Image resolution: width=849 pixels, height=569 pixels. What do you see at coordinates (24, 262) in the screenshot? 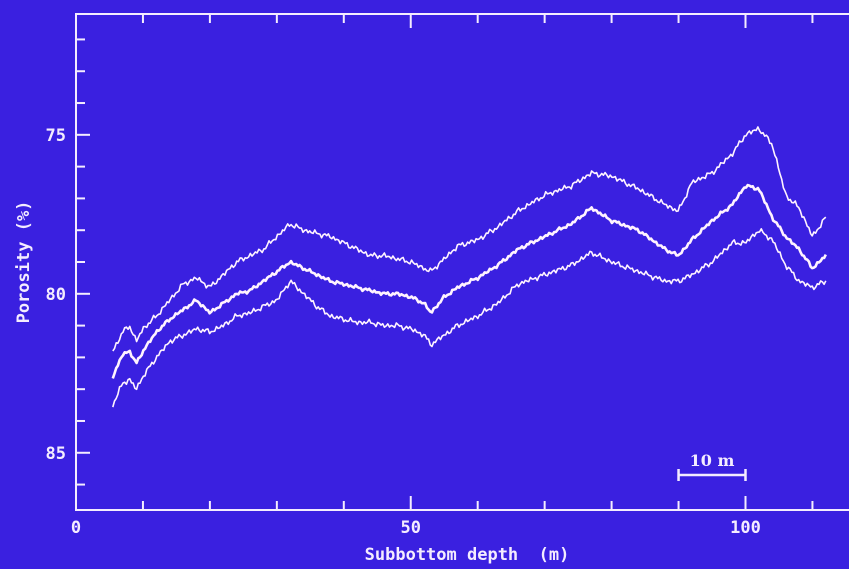
I see `y-axis-title: Porosity (%)` at bounding box center [24, 262].